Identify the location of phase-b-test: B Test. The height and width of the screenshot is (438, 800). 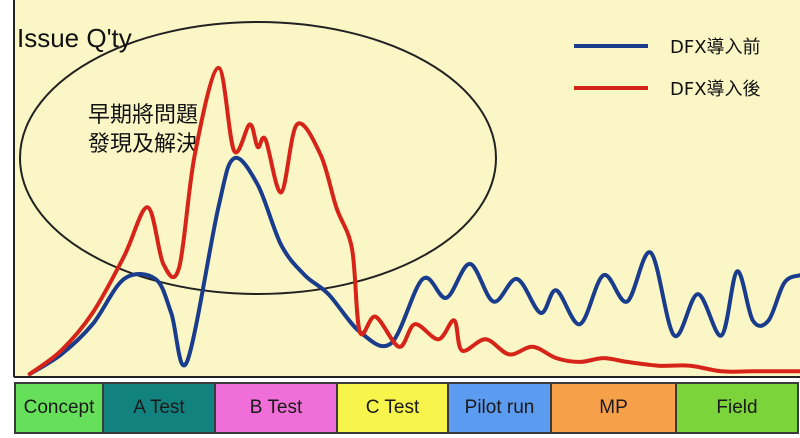
(277, 408).